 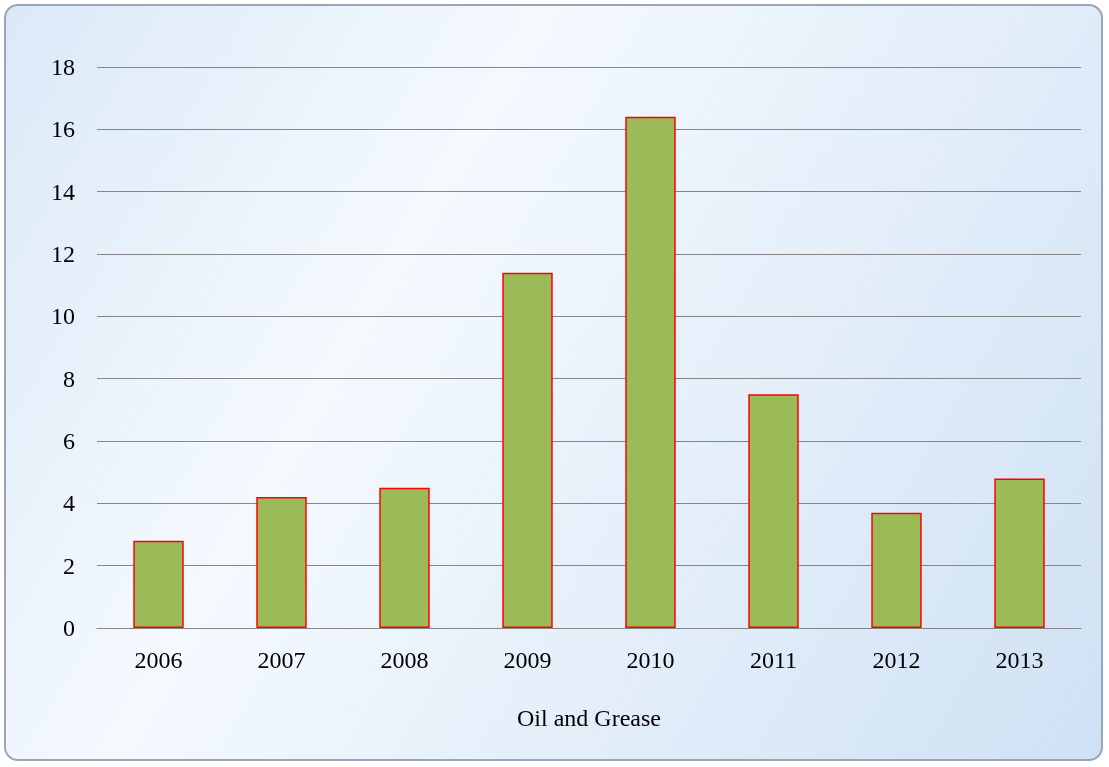 What do you see at coordinates (69, 628) in the screenshot?
I see `y-tick-label: 0` at bounding box center [69, 628].